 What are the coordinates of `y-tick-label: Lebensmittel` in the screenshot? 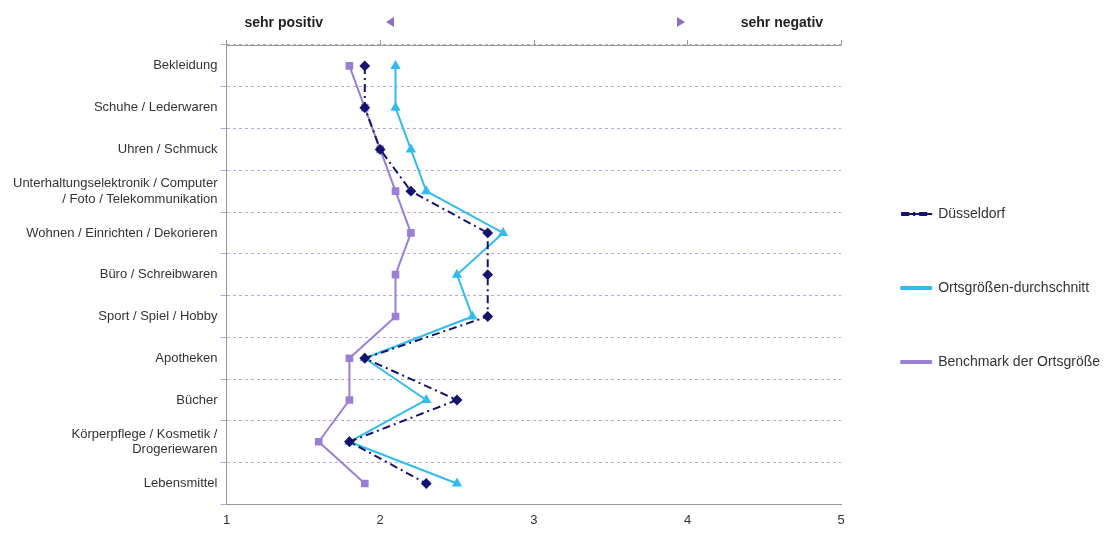 It's located at (180, 483).